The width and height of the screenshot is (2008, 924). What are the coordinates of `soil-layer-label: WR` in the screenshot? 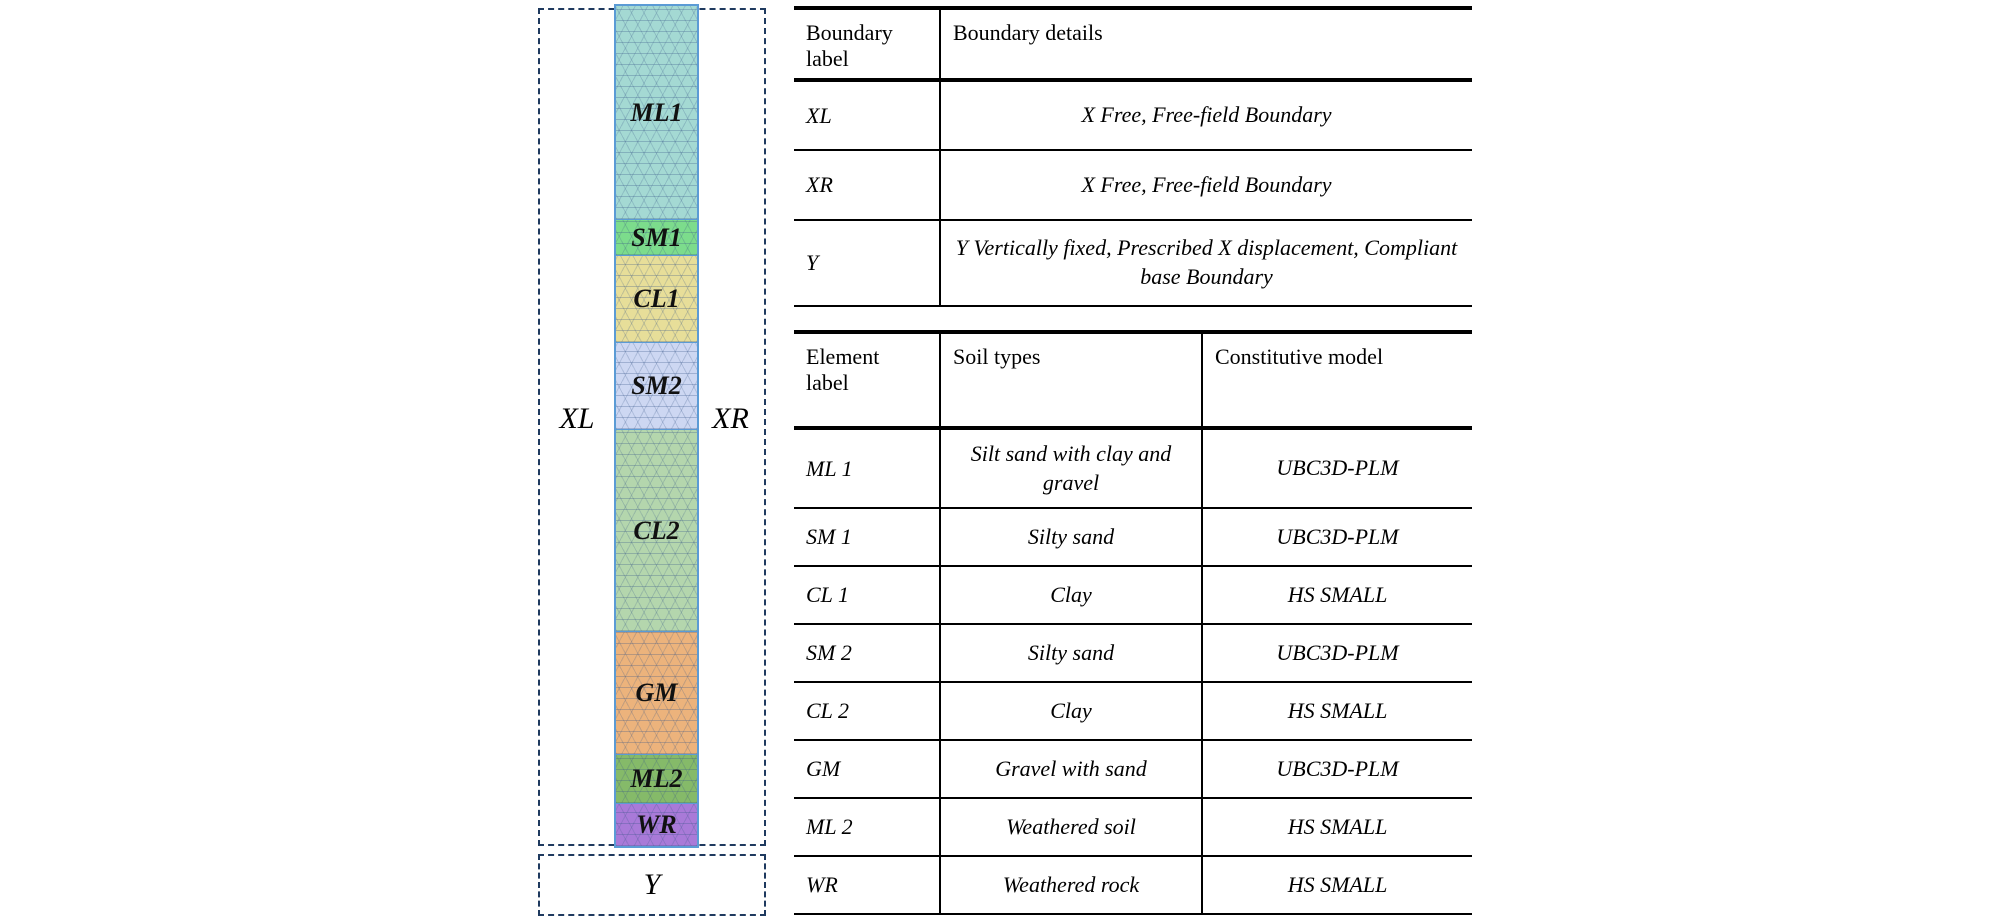 It's located at (656, 824).